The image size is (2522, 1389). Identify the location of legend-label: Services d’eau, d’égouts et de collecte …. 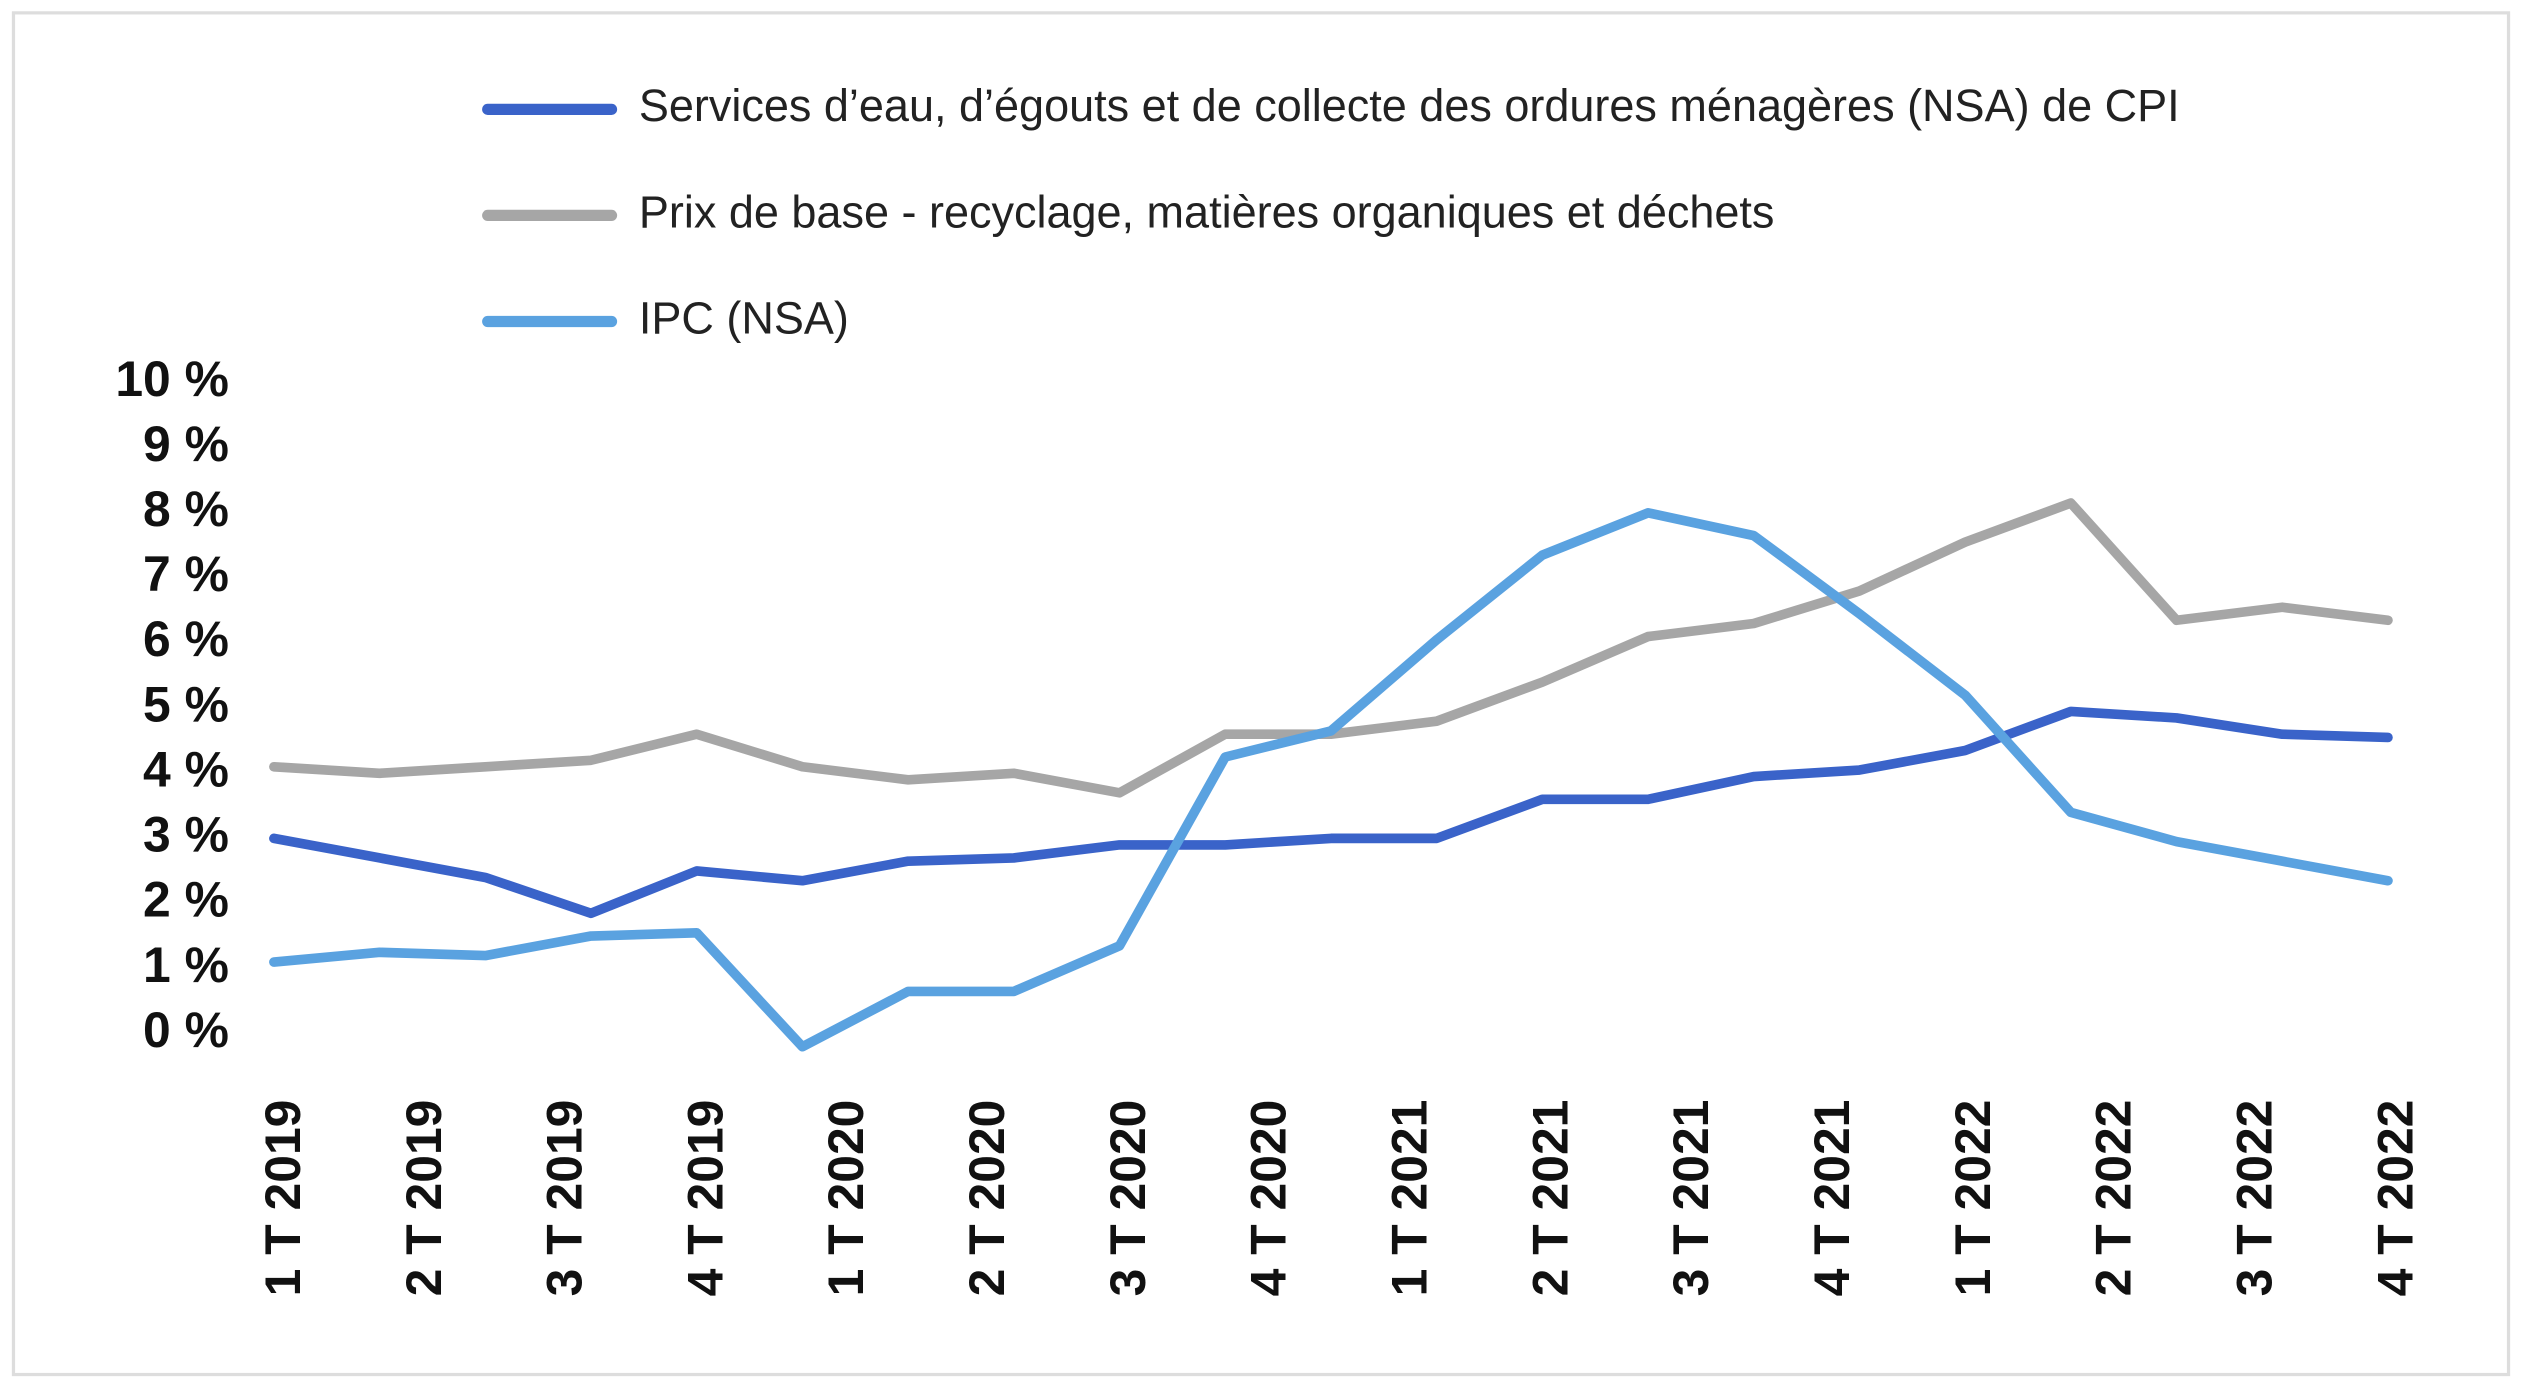
(1409, 105).